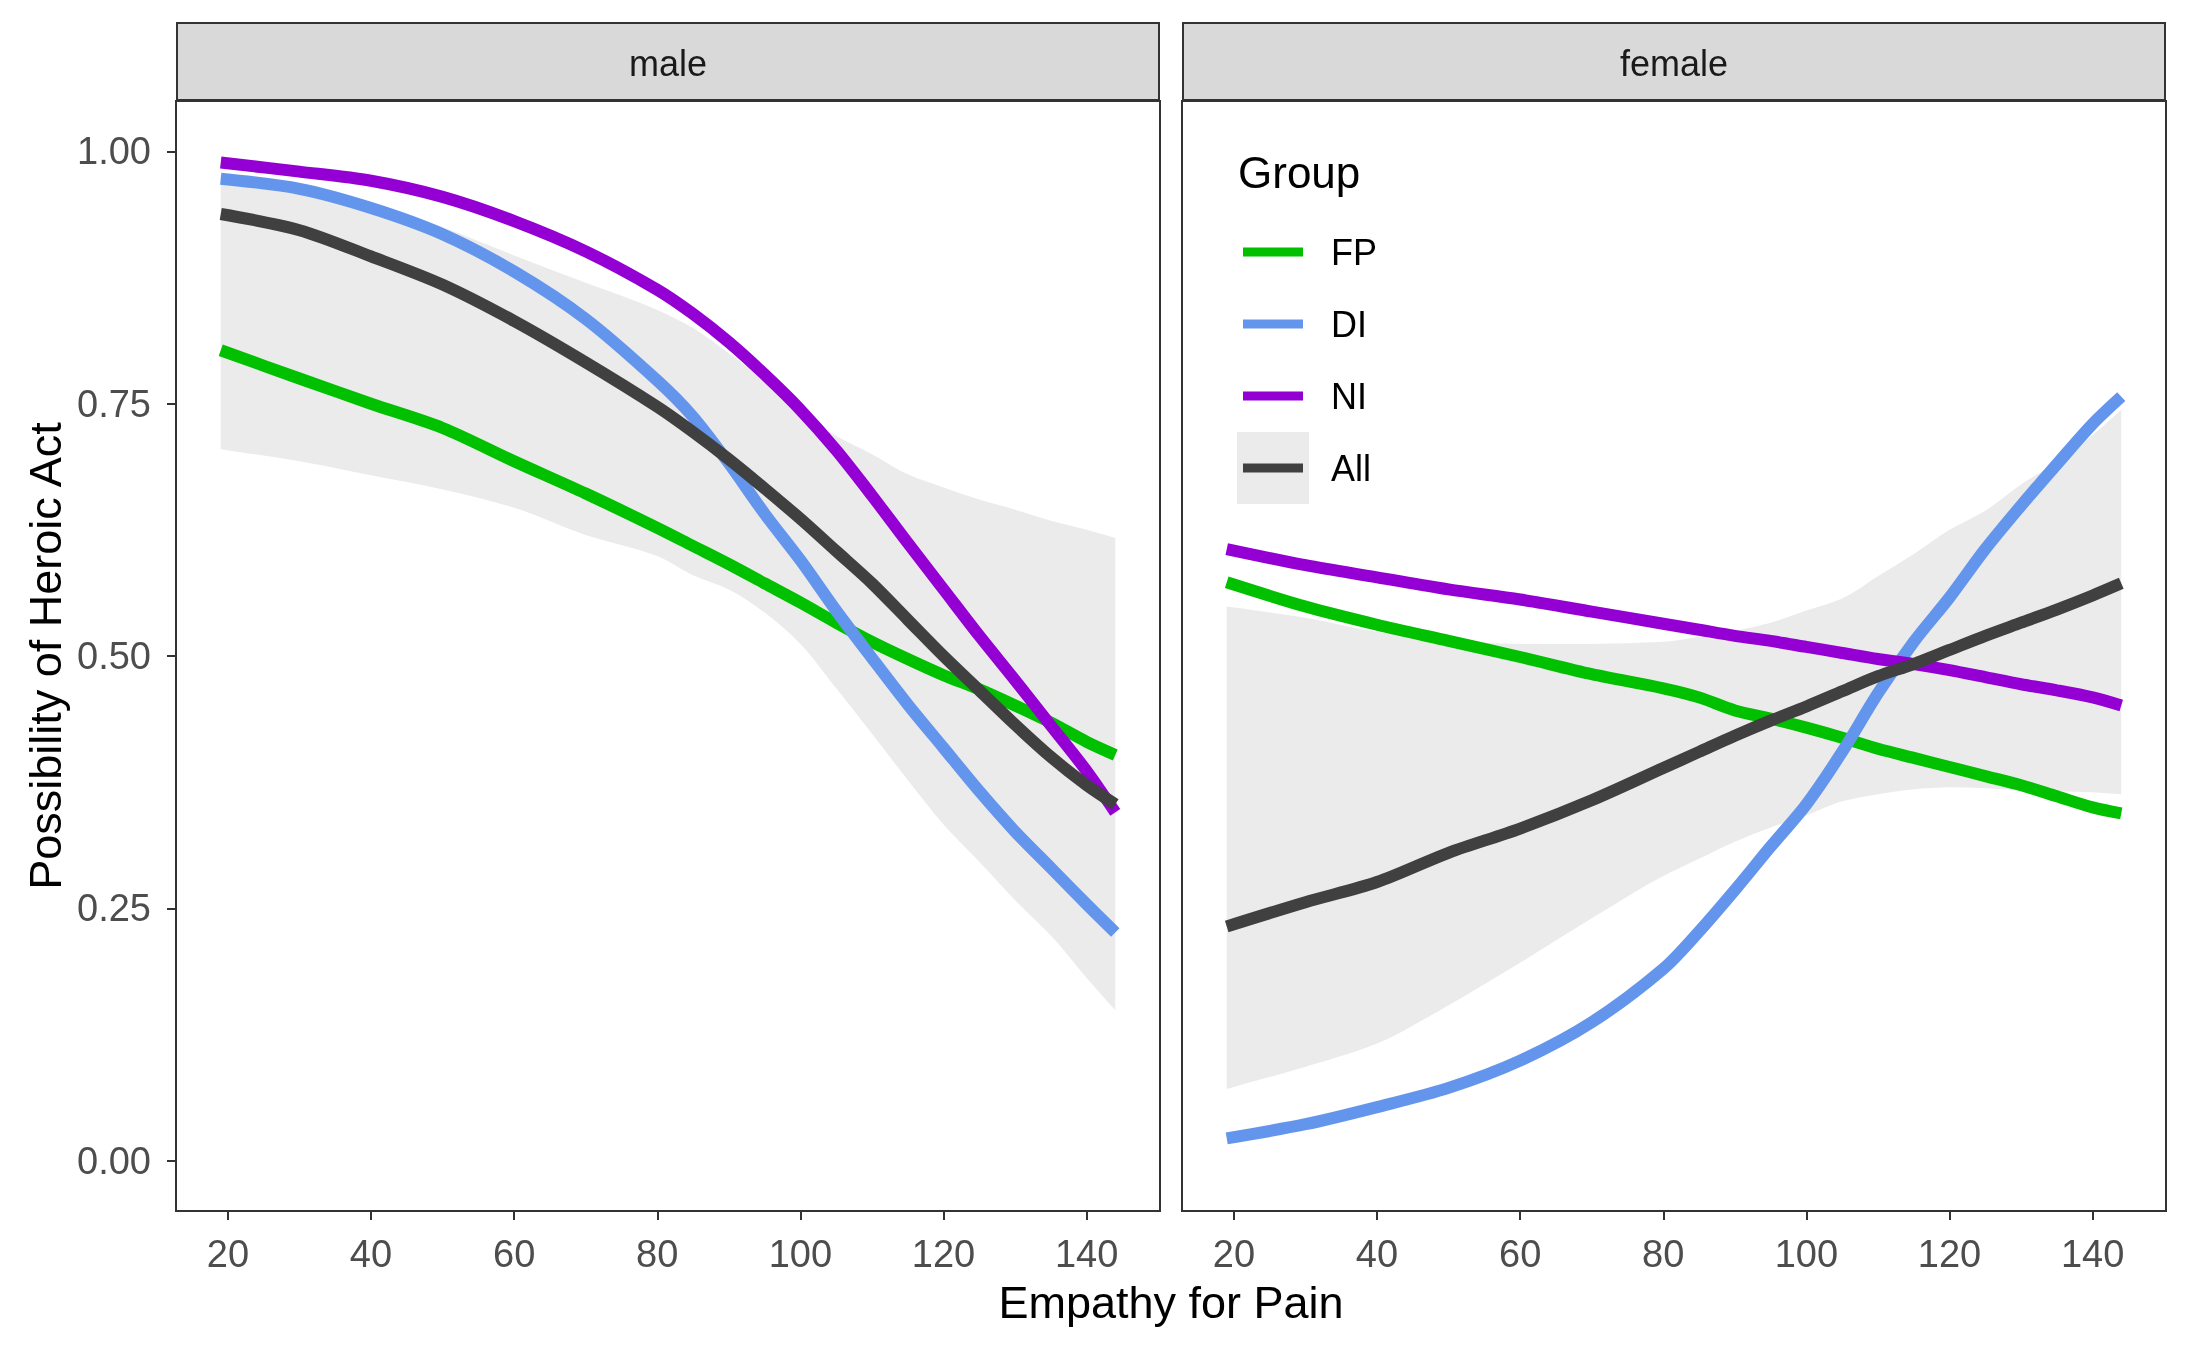  Describe the element at coordinates (1674, 63) in the screenshot. I see `chart-title: female` at that location.